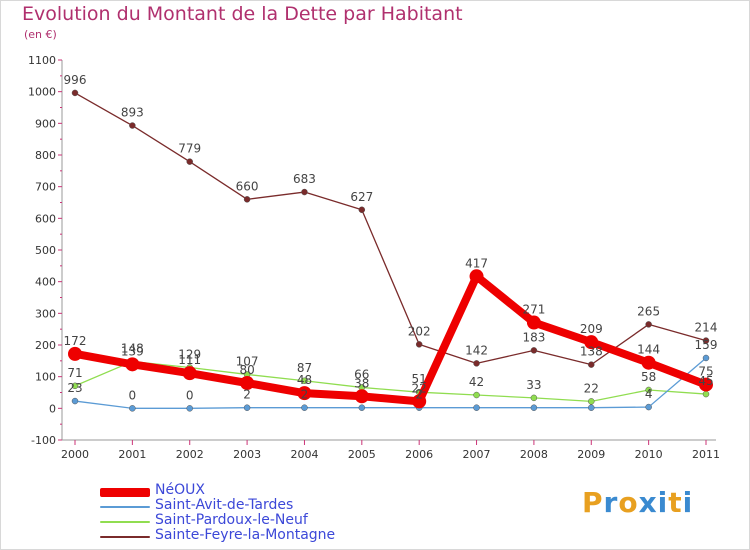  Describe the element at coordinates (361, 197) in the screenshot. I see `data-label: 627` at that location.